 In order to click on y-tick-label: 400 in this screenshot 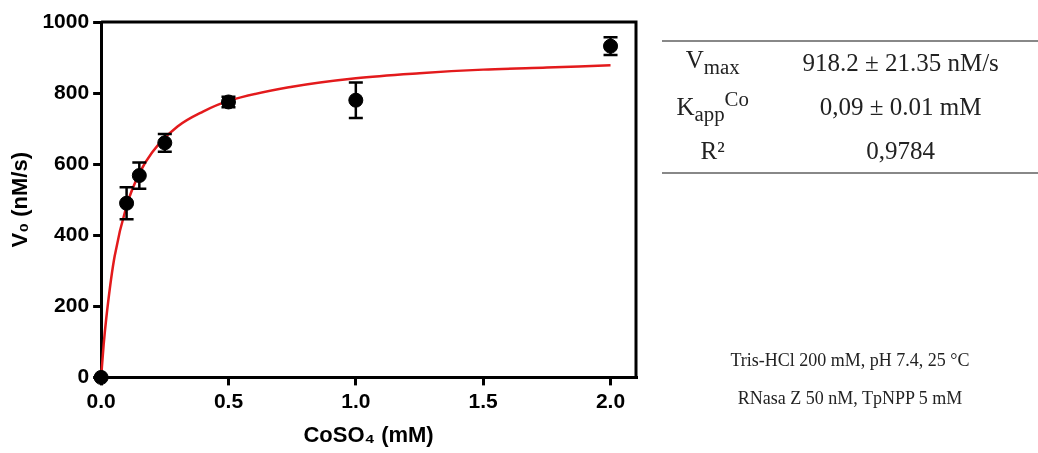, I will do `click(72, 234)`.